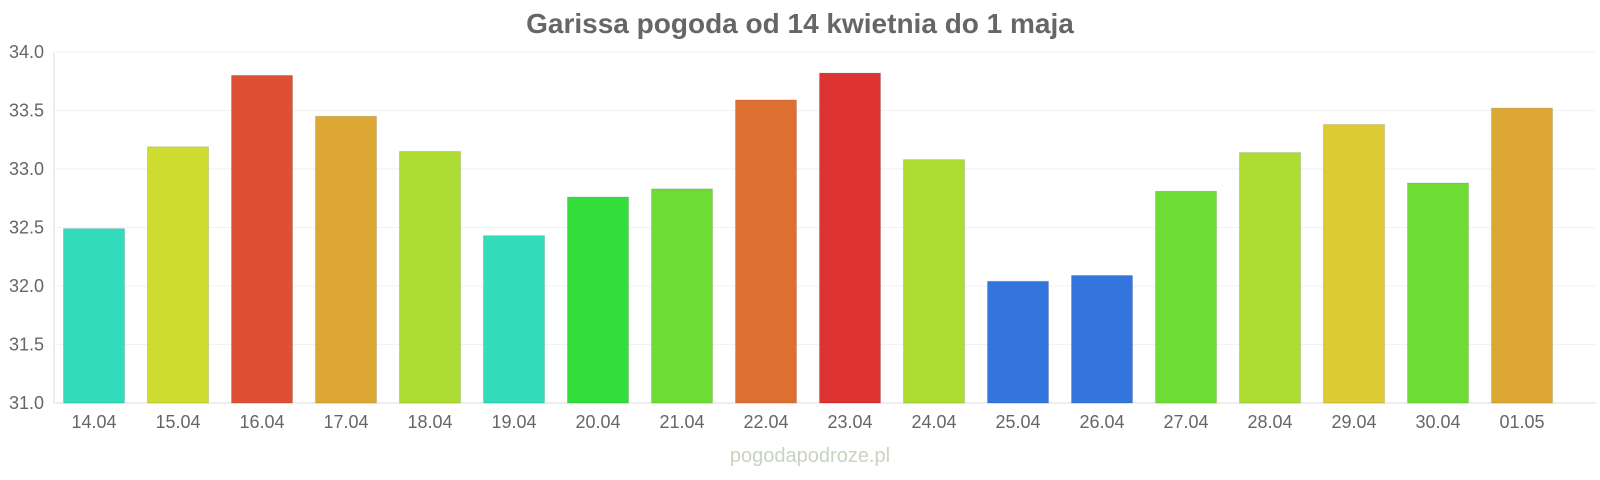 The image size is (1600, 480). Describe the element at coordinates (261, 422) in the screenshot. I see `x-tick-label: 16.04` at that location.